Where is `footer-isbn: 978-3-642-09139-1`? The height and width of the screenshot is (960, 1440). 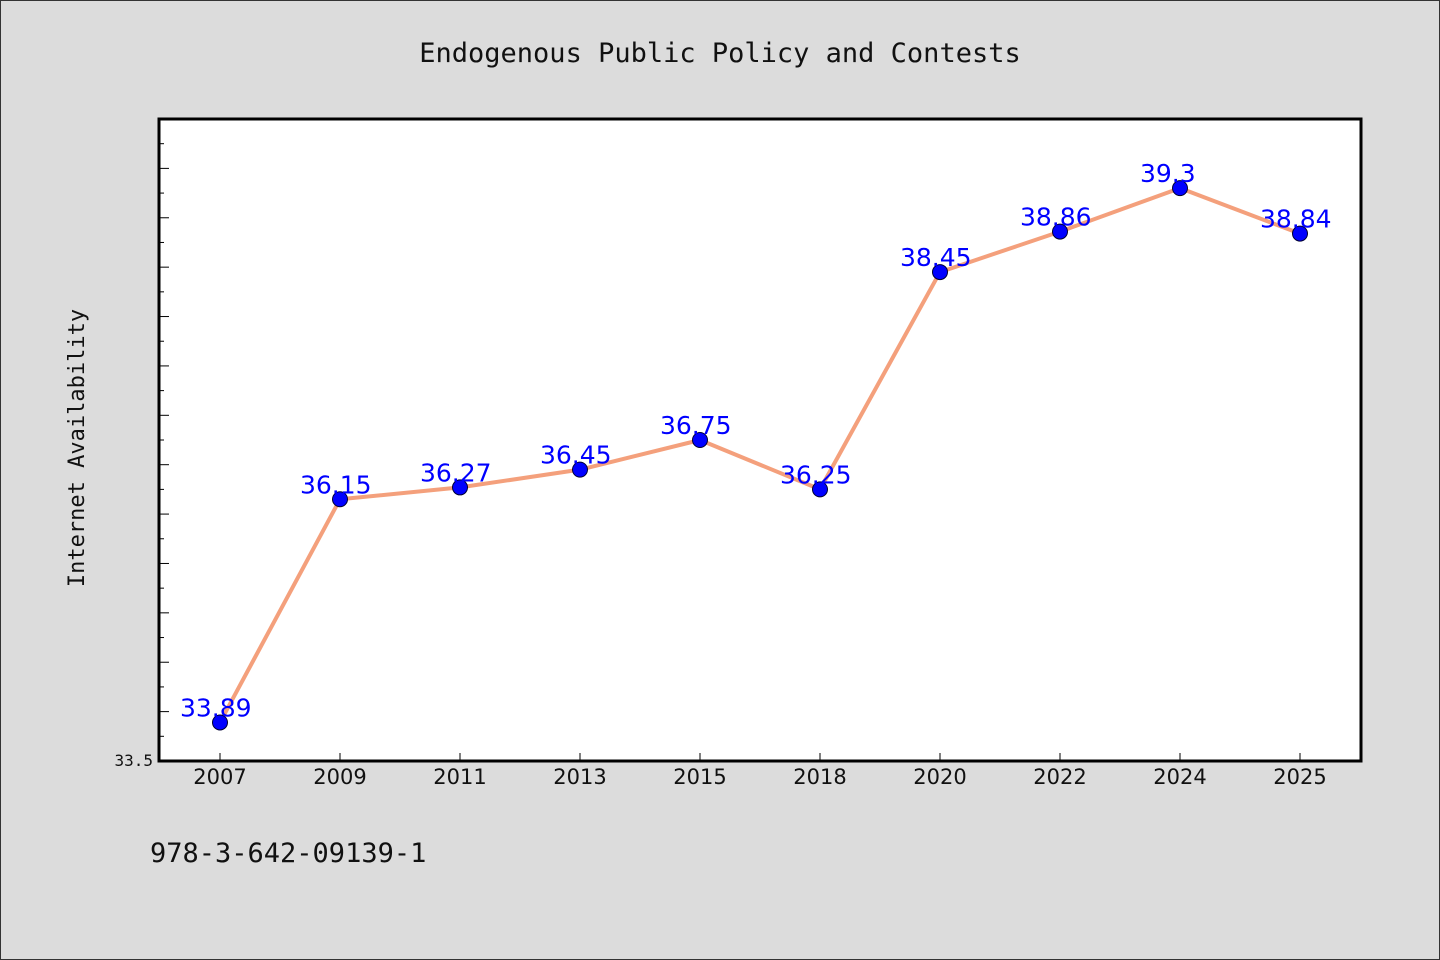 footer-isbn: 978-3-642-09139-1 is located at coordinates (288, 853).